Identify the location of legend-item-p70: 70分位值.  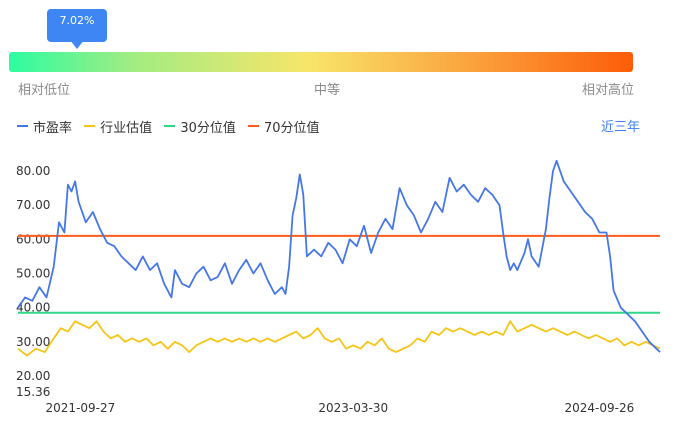
(284, 126).